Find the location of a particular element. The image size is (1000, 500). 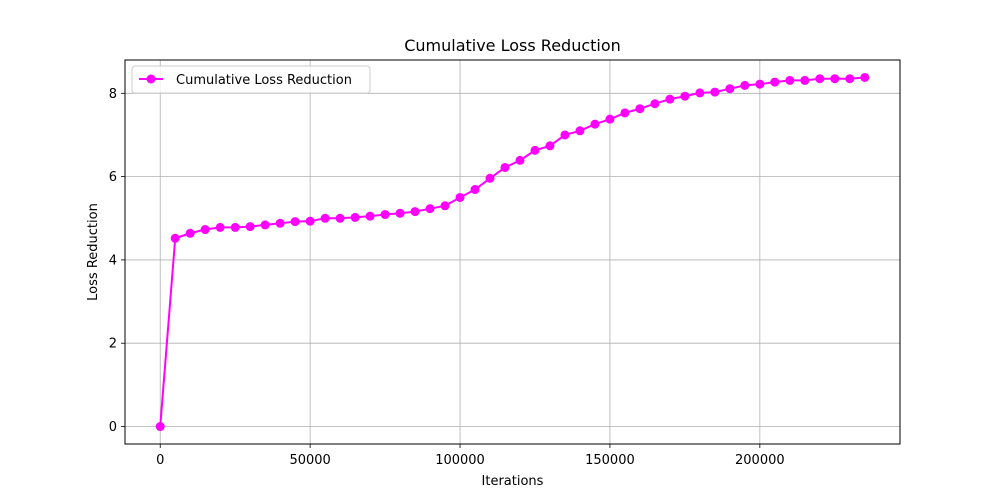

x-axis: 0 50000 100000 150000 200000 is located at coordinates (470, 456).